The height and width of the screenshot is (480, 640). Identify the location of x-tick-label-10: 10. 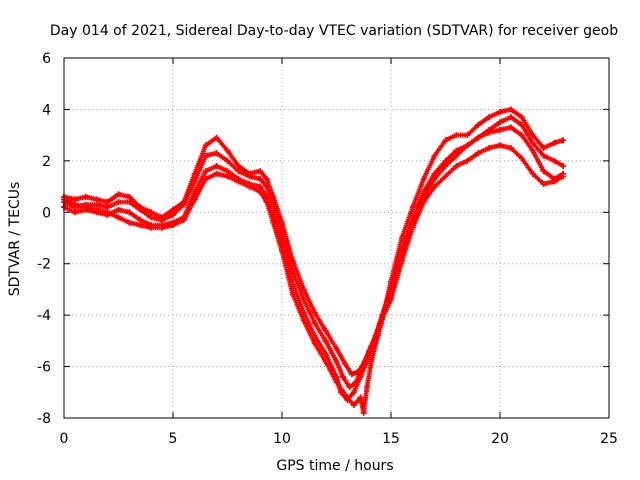
(282, 439).